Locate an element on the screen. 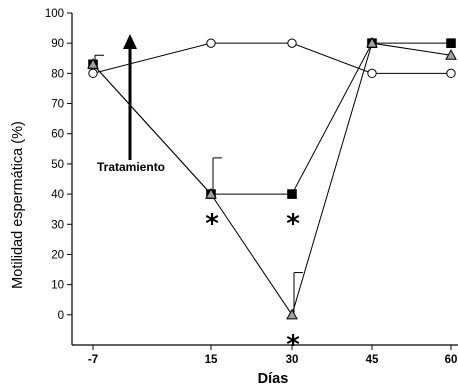  annotations: Tratamiento is located at coordinates (131, 104).